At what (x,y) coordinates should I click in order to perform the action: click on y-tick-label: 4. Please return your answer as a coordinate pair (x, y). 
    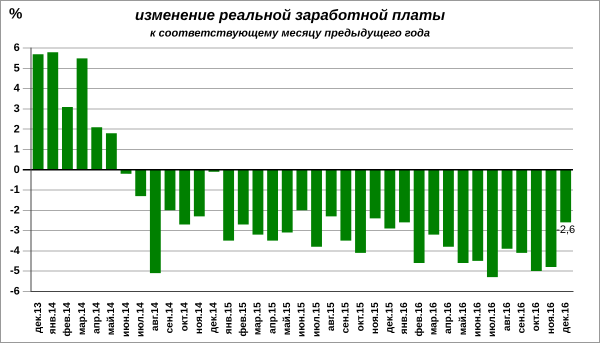
    Looking at the image, I should click on (17, 88).